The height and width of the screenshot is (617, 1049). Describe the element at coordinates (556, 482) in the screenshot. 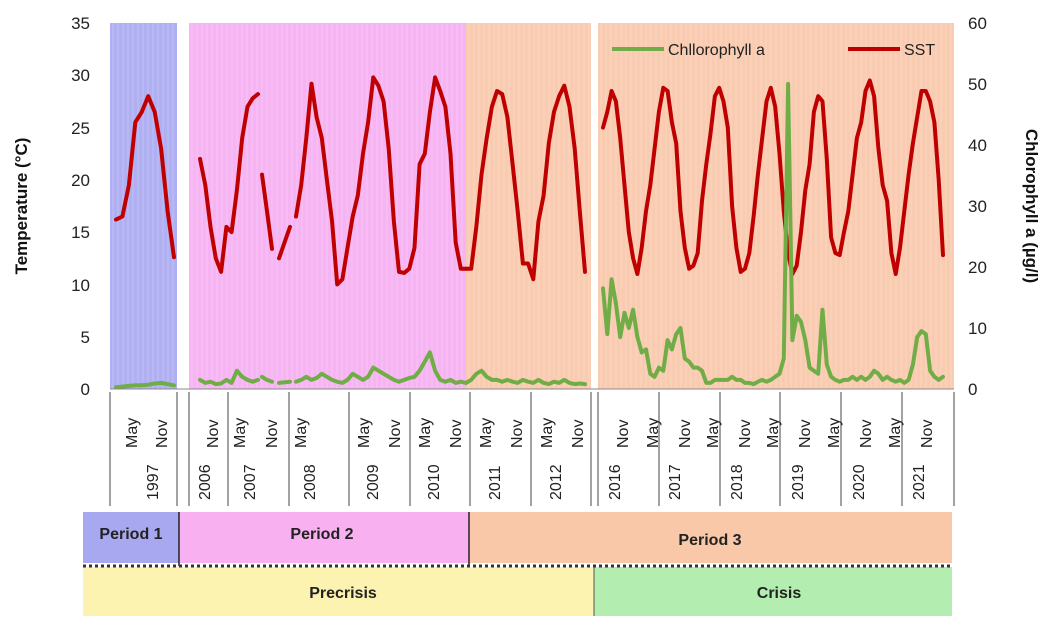

I see `x-year-label: 2012` at that location.